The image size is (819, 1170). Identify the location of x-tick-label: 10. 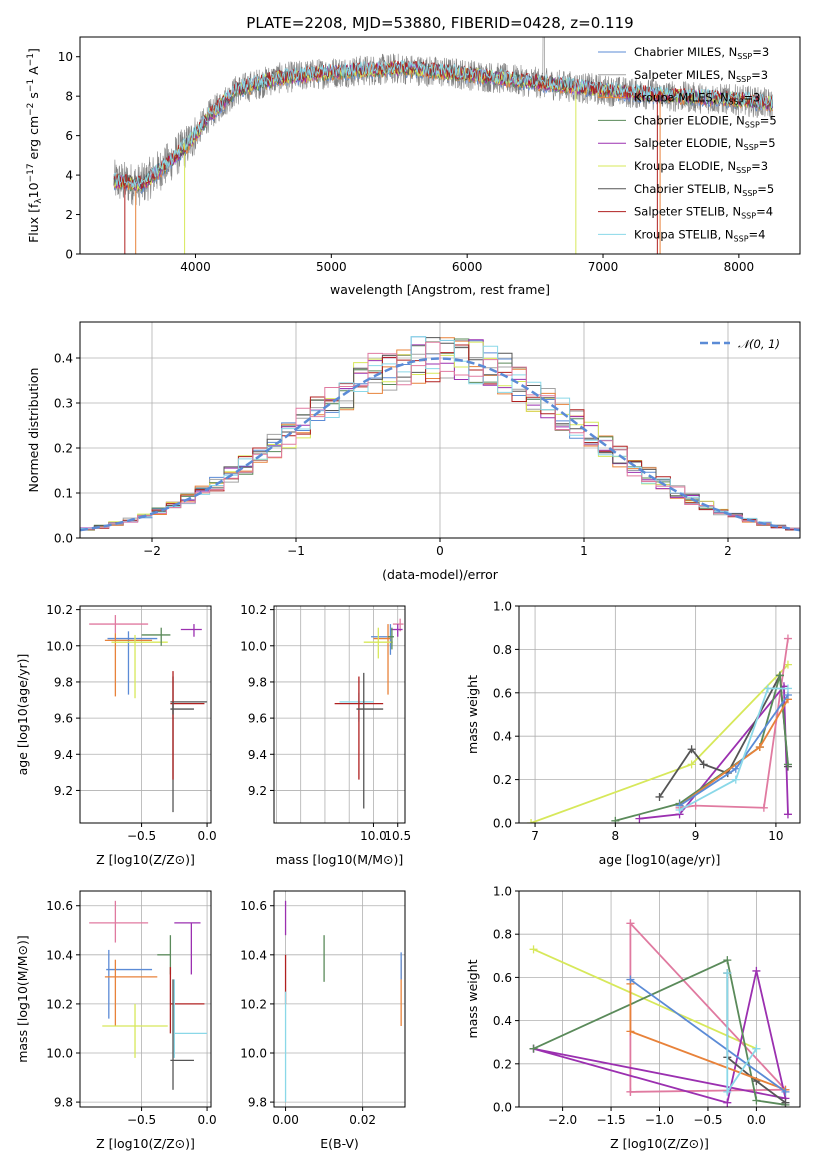
(775, 836).